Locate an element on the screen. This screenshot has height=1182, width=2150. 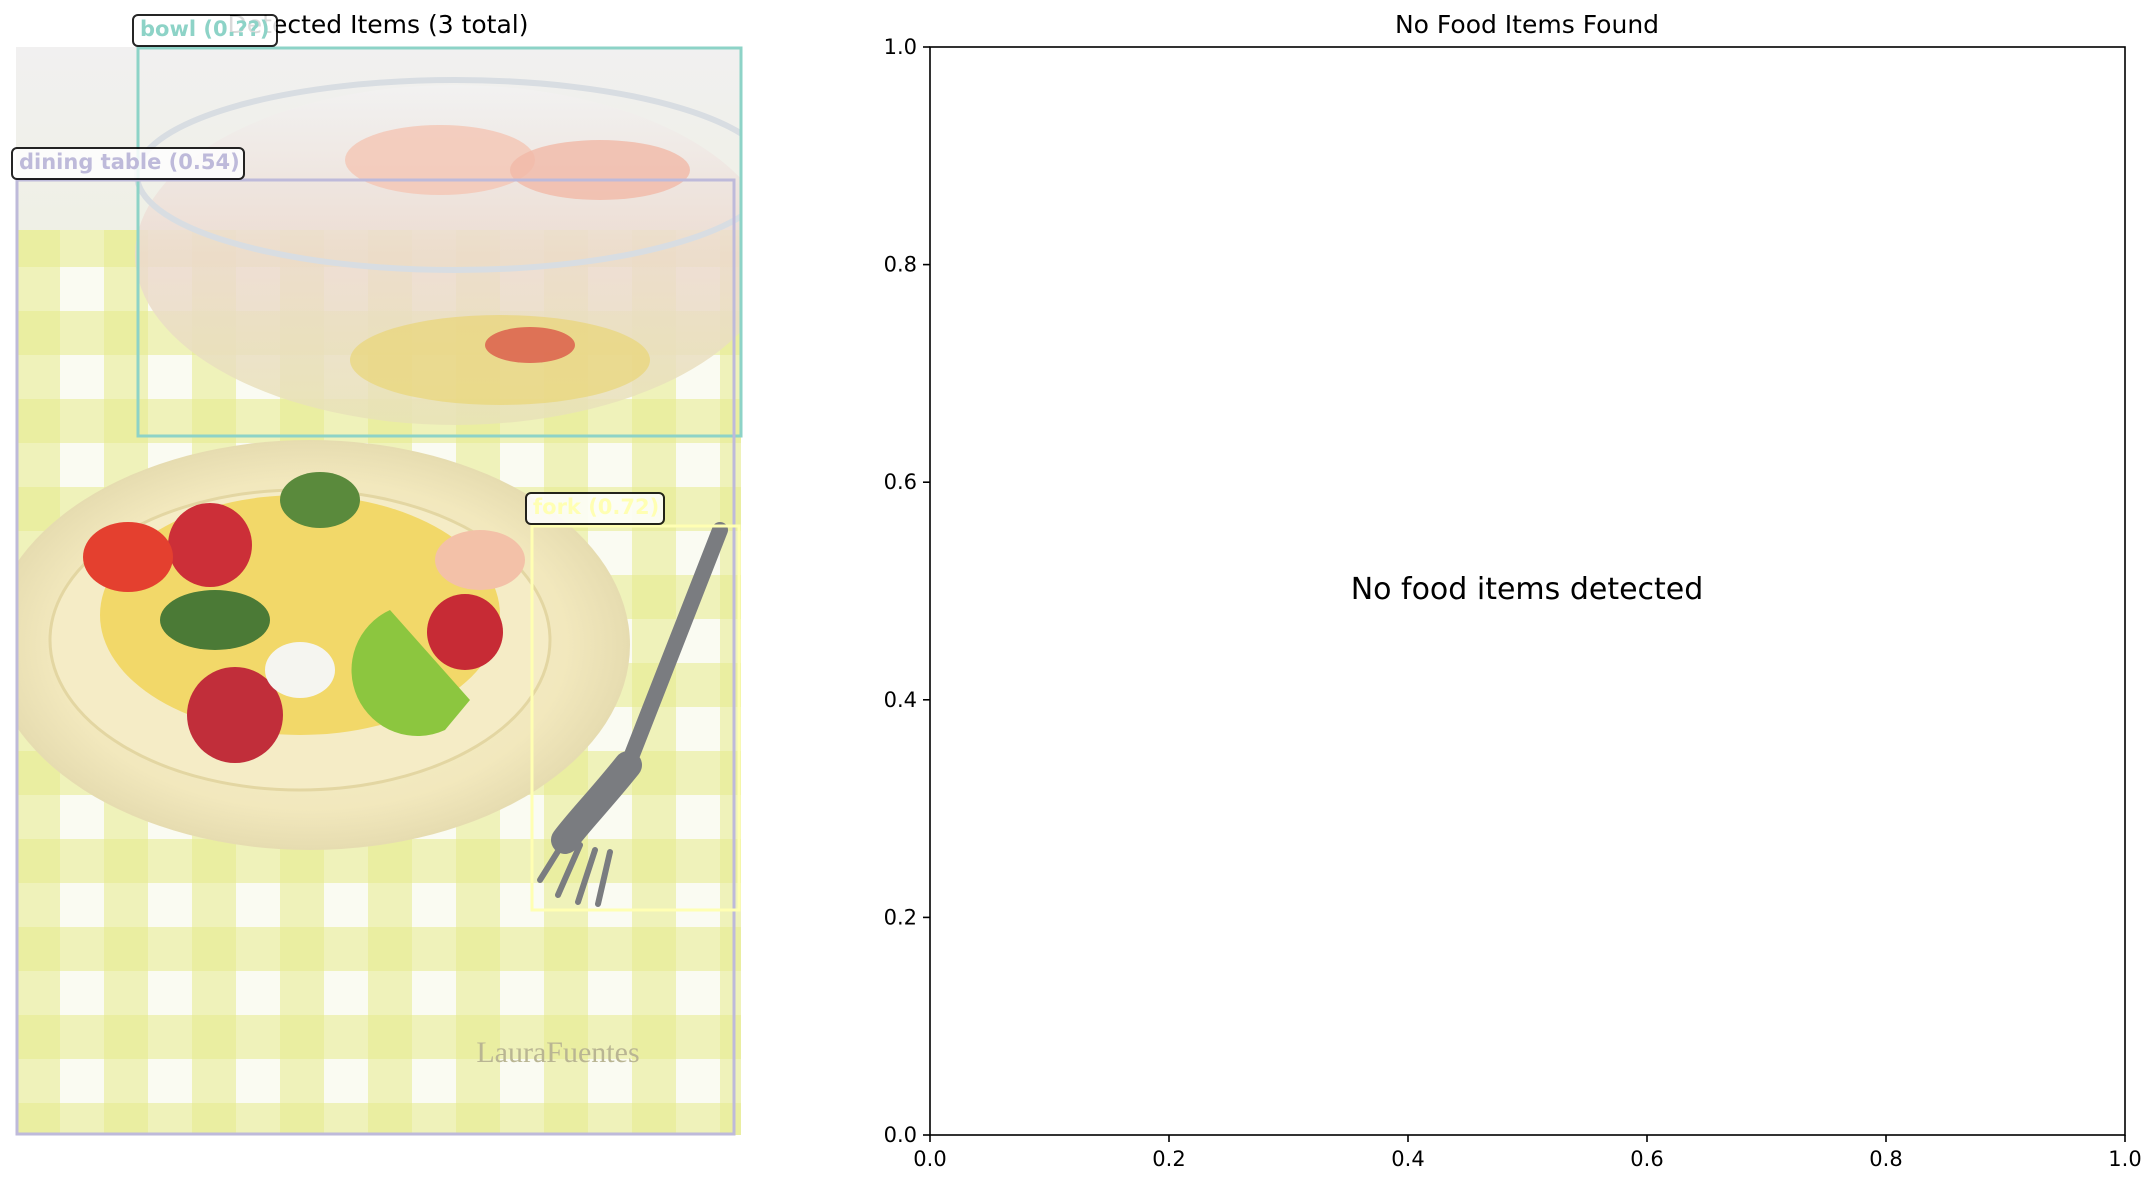
bowl-detection-box is located at coordinates (439, 242).